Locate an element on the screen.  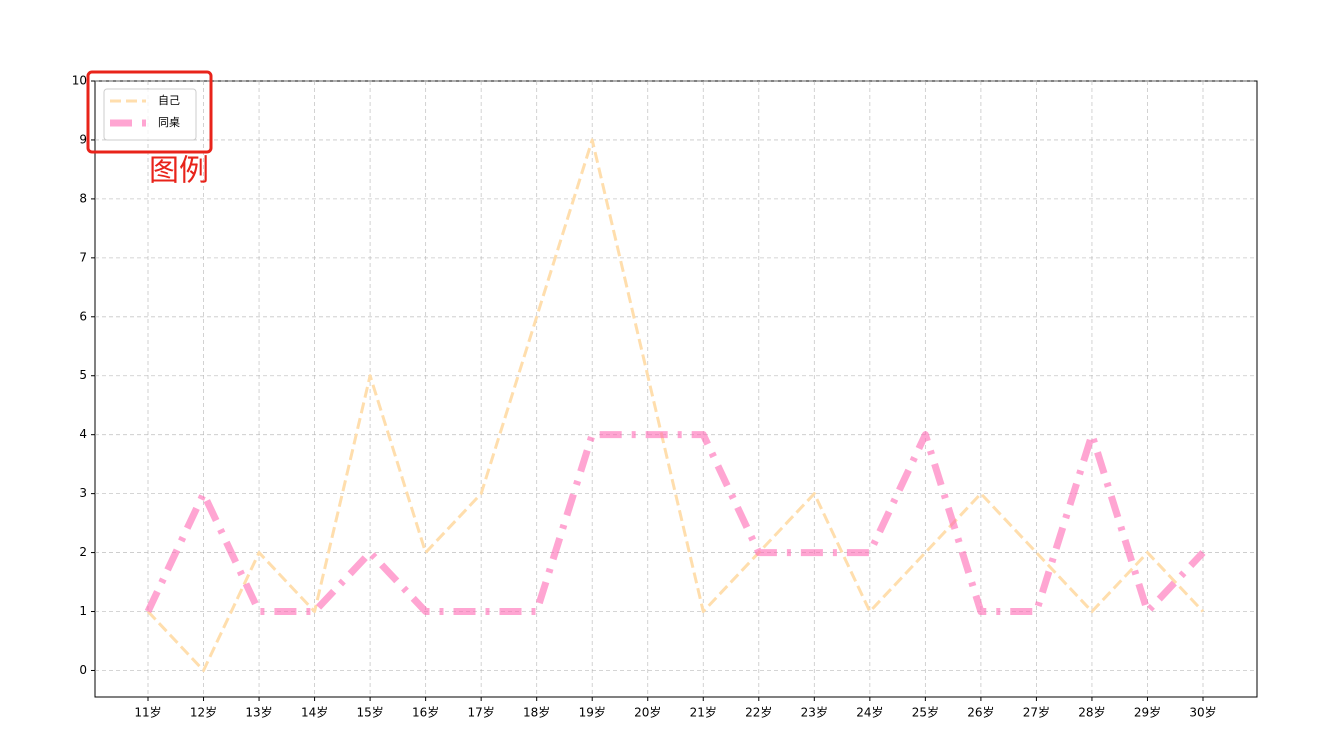
legend-label: 自己 is located at coordinates (169, 100).